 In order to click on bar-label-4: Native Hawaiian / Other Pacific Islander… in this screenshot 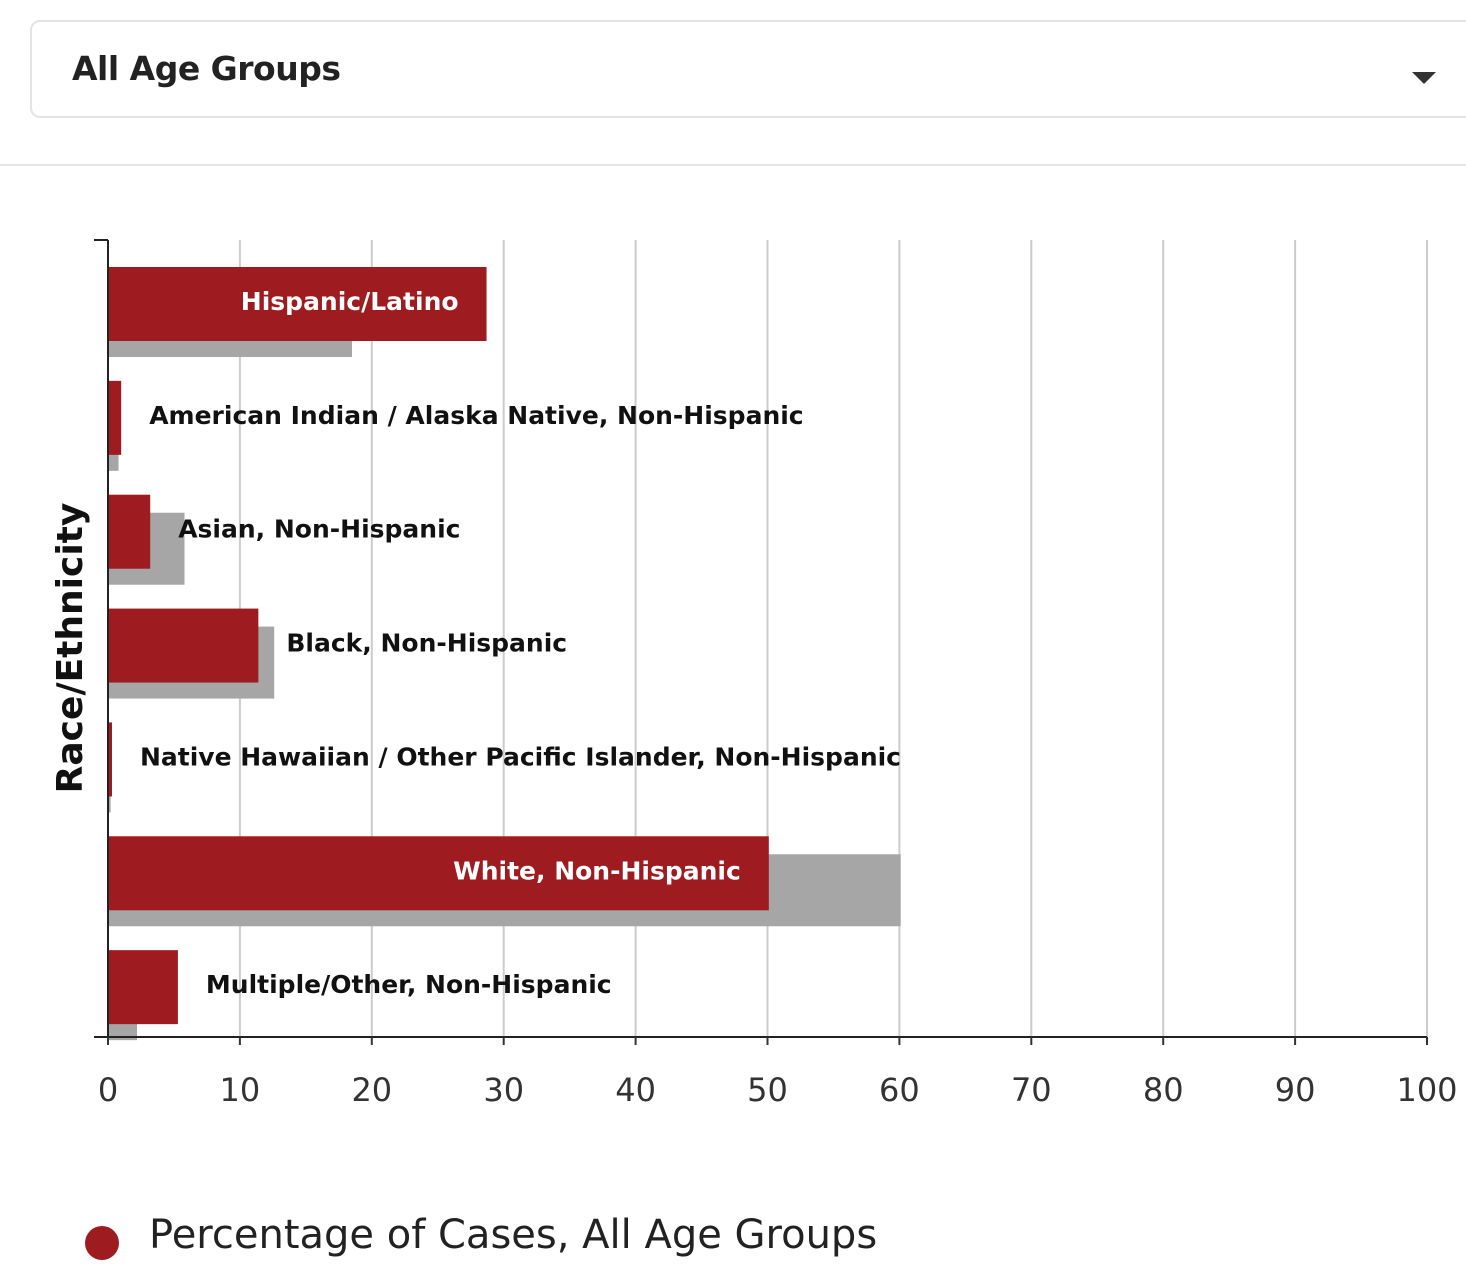, I will do `click(520, 756)`.